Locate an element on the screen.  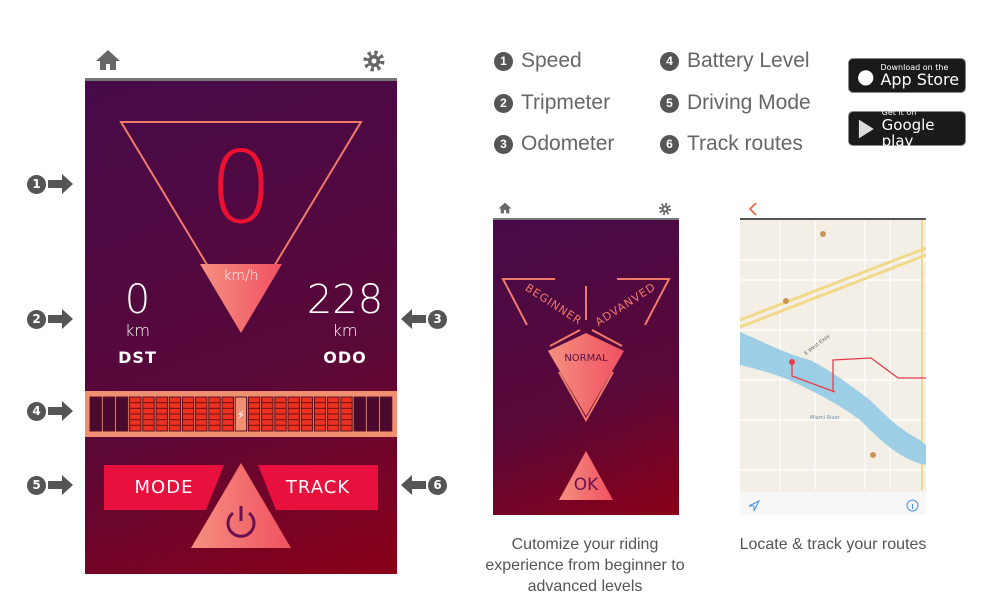
river is located at coordinates (833, 398).